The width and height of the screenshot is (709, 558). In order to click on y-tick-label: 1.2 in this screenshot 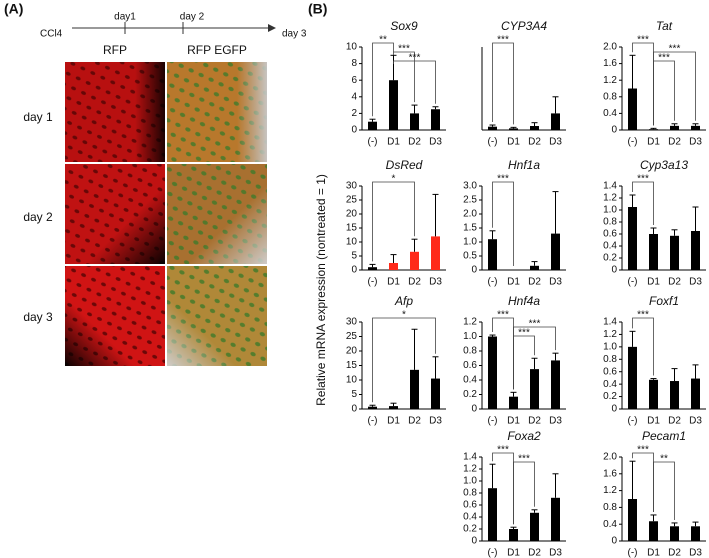, I will do `click(610, 490)`.